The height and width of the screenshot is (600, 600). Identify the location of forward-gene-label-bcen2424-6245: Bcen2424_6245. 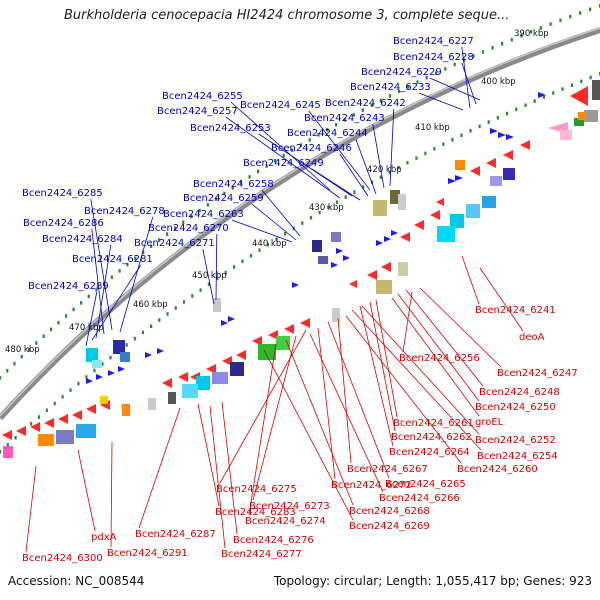
(280, 105).